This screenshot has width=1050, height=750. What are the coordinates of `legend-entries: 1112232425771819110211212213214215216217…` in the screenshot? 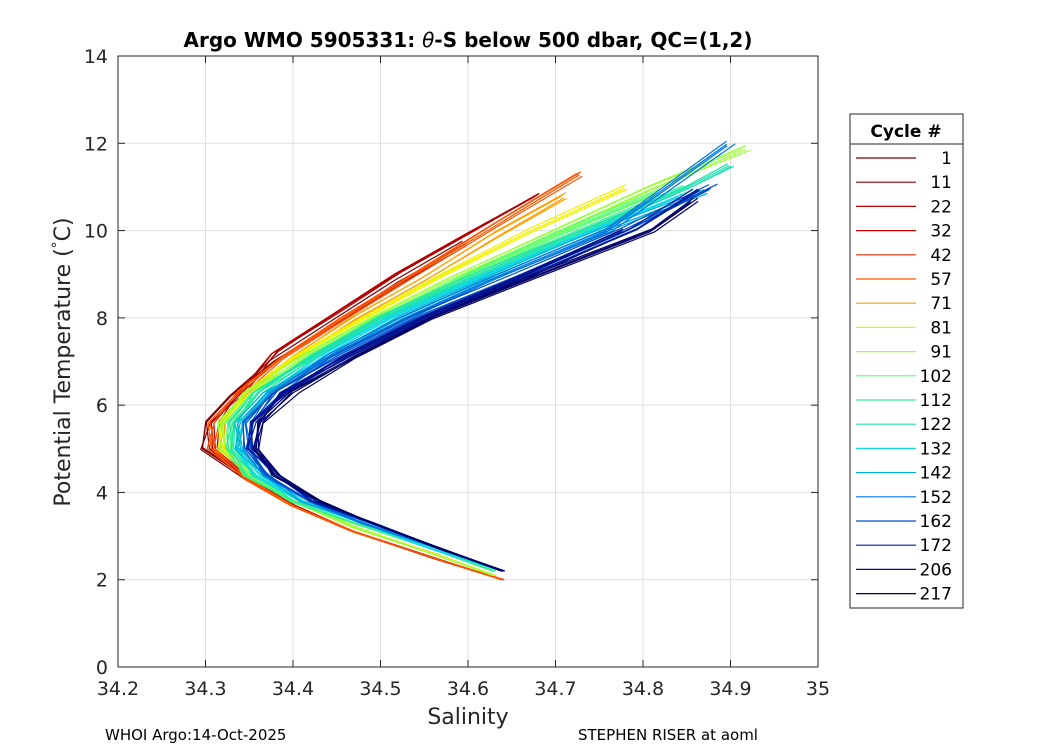 It's located at (904, 377).